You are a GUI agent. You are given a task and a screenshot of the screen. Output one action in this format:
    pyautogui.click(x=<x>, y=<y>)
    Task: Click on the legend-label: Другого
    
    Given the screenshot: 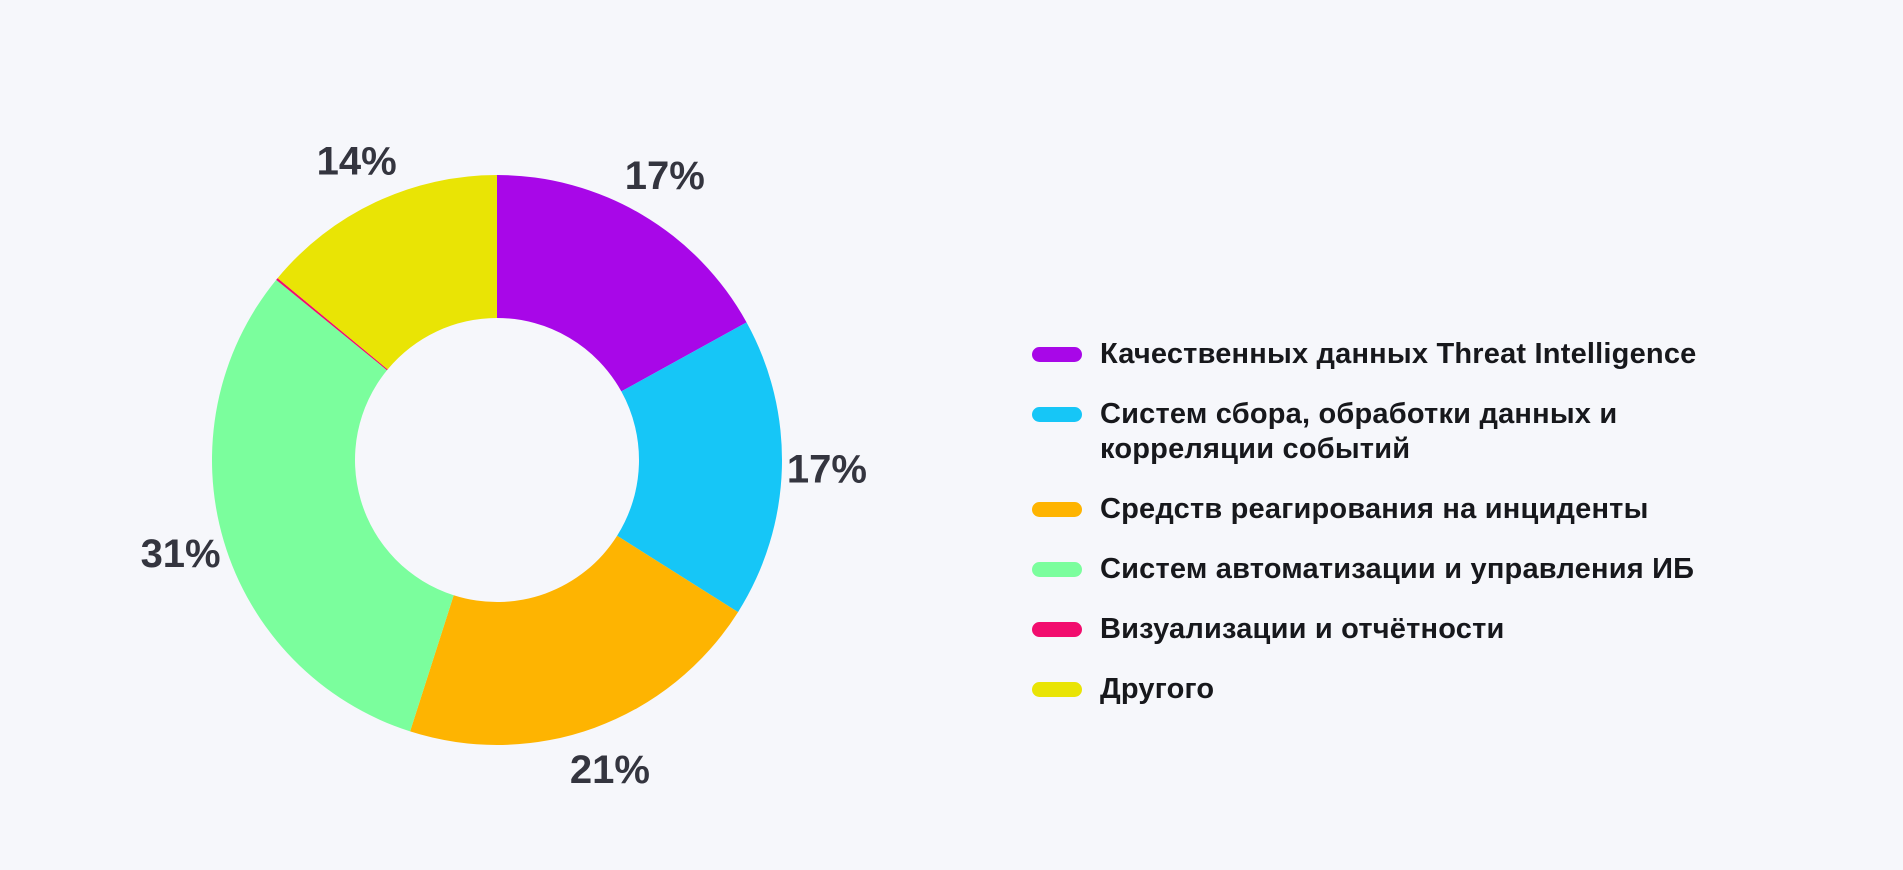 What is the action you would take?
    pyautogui.click(x=1157, y=689)
    